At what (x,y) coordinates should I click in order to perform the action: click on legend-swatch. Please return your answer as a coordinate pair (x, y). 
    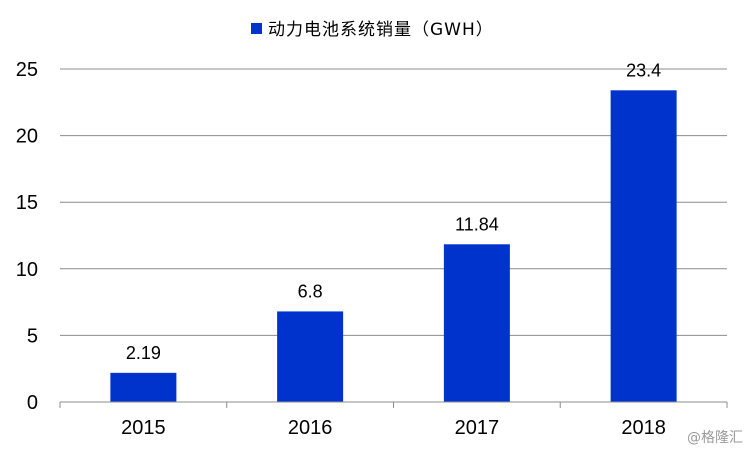
    Looking at the image, I should click on (256, 28).